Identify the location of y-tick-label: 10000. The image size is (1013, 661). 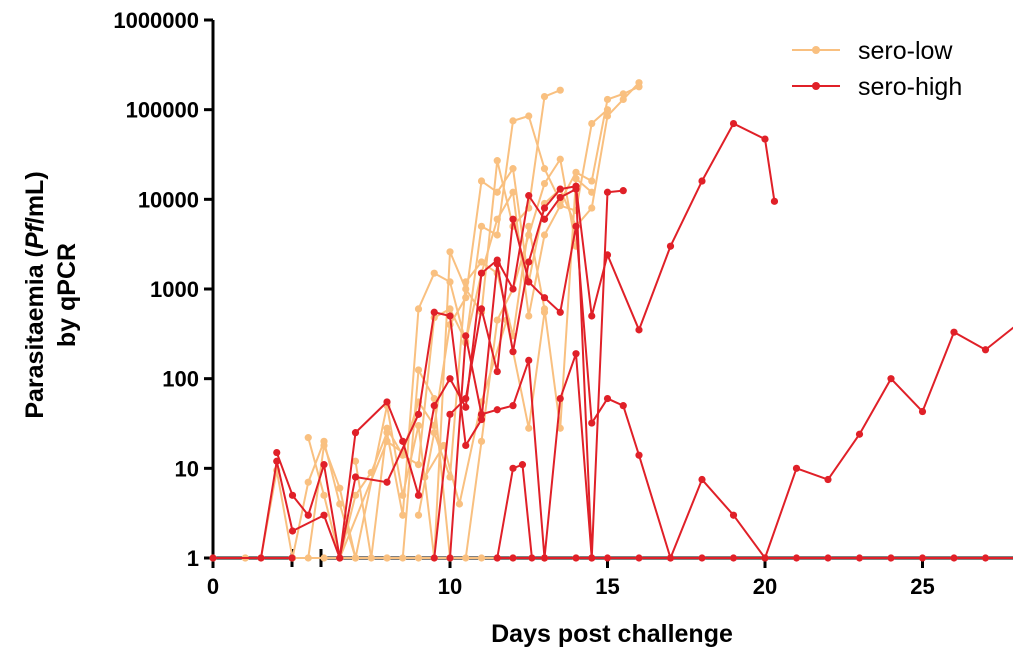
(168, 199).